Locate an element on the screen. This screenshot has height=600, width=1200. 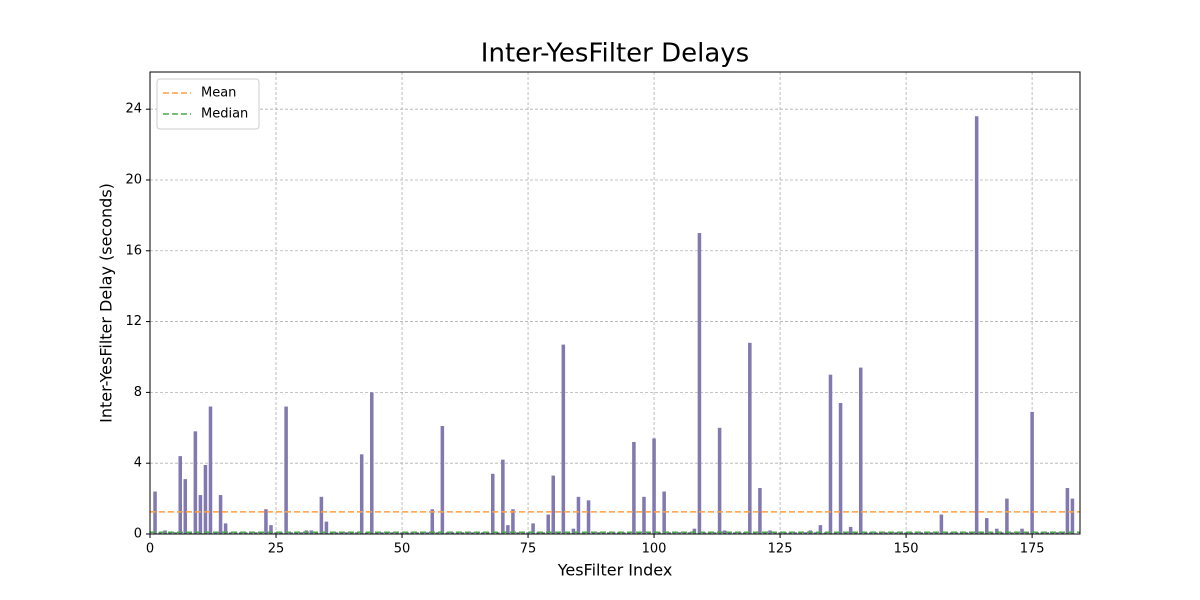
y-tick-label: 24 is located at coordinates (133, 109).